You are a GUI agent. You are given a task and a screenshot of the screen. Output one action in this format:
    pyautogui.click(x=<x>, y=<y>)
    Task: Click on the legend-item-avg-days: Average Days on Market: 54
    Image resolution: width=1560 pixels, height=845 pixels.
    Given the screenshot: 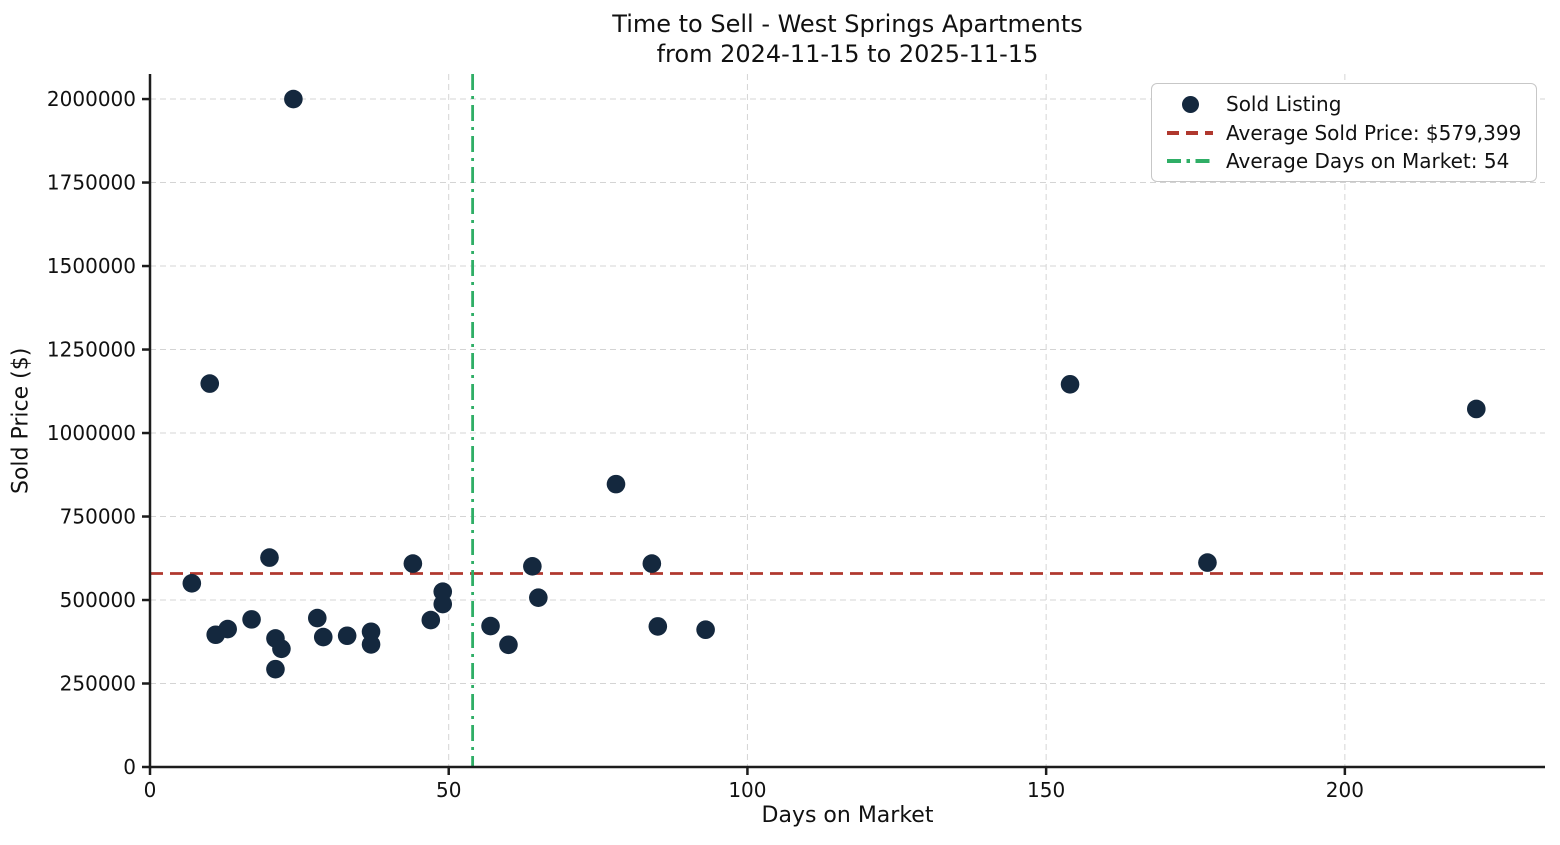 What is the action you would take?
    pyautogui.click(x=1344, y=161)
    